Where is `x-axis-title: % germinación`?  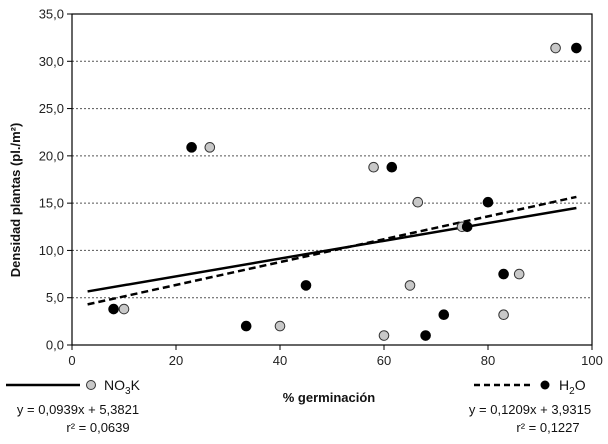
x-axis-title: % germinación is located at coordinates (329, 397).